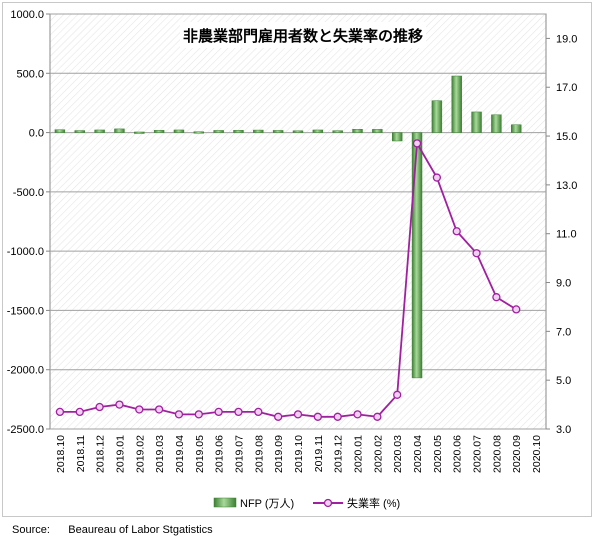 The image size is (600, 541). I want to click on chart-title: 非農業部門雇用者数と失業率の推移, so click(303, 36).